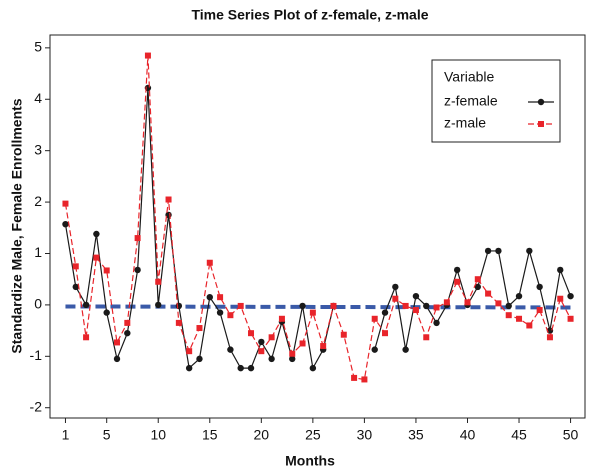 This screenshot has width=589, height=471. I want to click on trend-line, so click(318, 307).